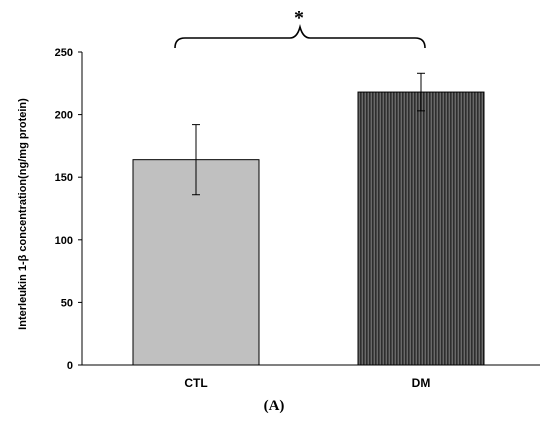 The image size is (550, 426). What do you see at coordinates (196, 160) in the screenshot?
I see `error-bar-ctl` at bounding box center [196, 160].